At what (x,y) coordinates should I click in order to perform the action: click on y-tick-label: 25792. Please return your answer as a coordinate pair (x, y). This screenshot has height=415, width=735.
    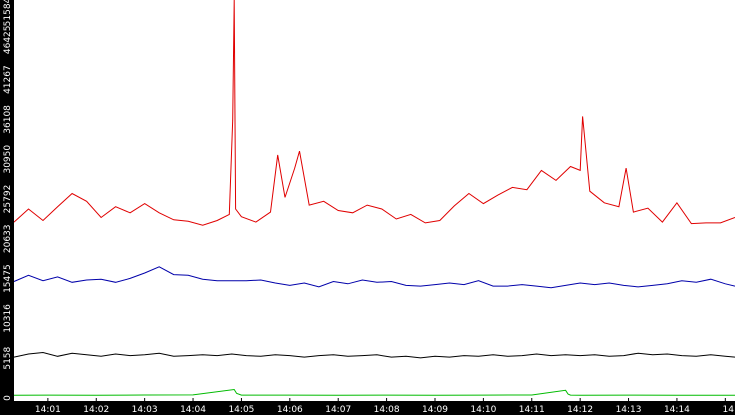
    Looking at the image, I should click on (8, 199).